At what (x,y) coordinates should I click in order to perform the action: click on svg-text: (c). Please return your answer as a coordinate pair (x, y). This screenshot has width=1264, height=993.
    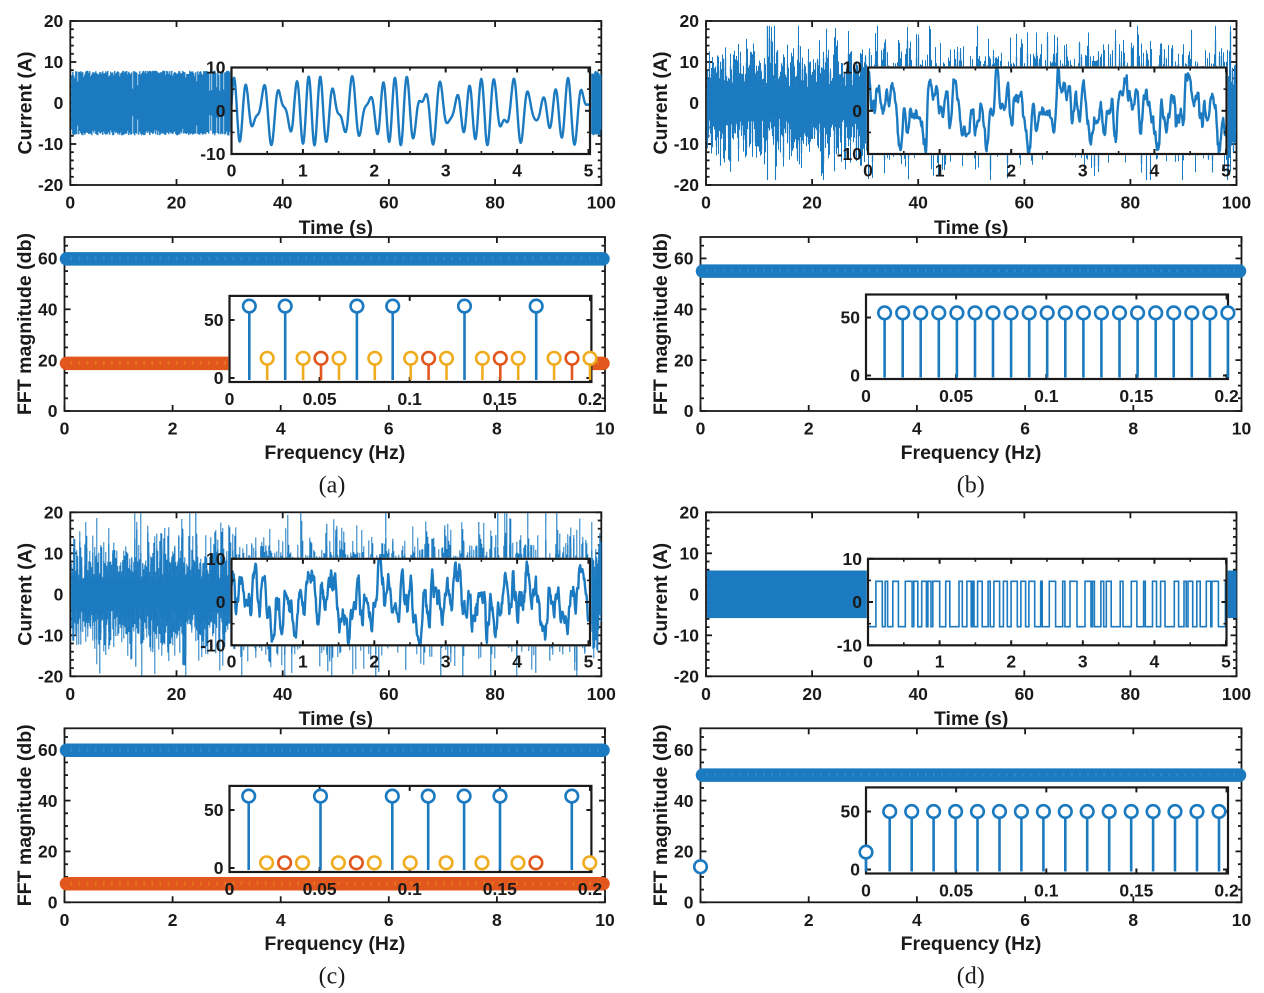
    Looking at the image, I should click on (332, 976).